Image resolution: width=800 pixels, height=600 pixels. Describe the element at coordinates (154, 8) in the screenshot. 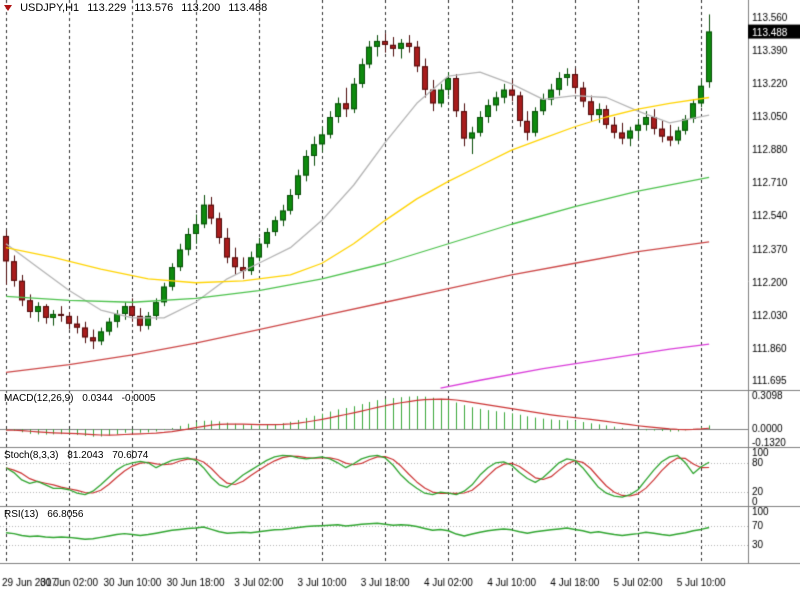

I see `price-high: 113.576` at that location.